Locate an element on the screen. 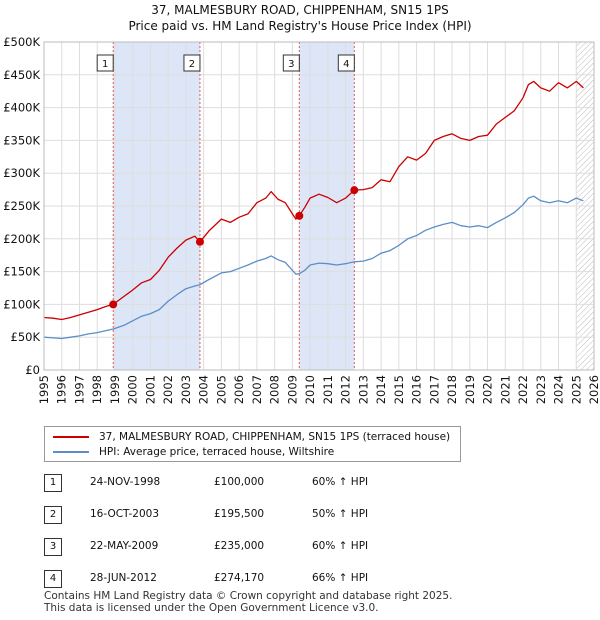  y-tick-label: £200K is located at coordinates (21, 239).